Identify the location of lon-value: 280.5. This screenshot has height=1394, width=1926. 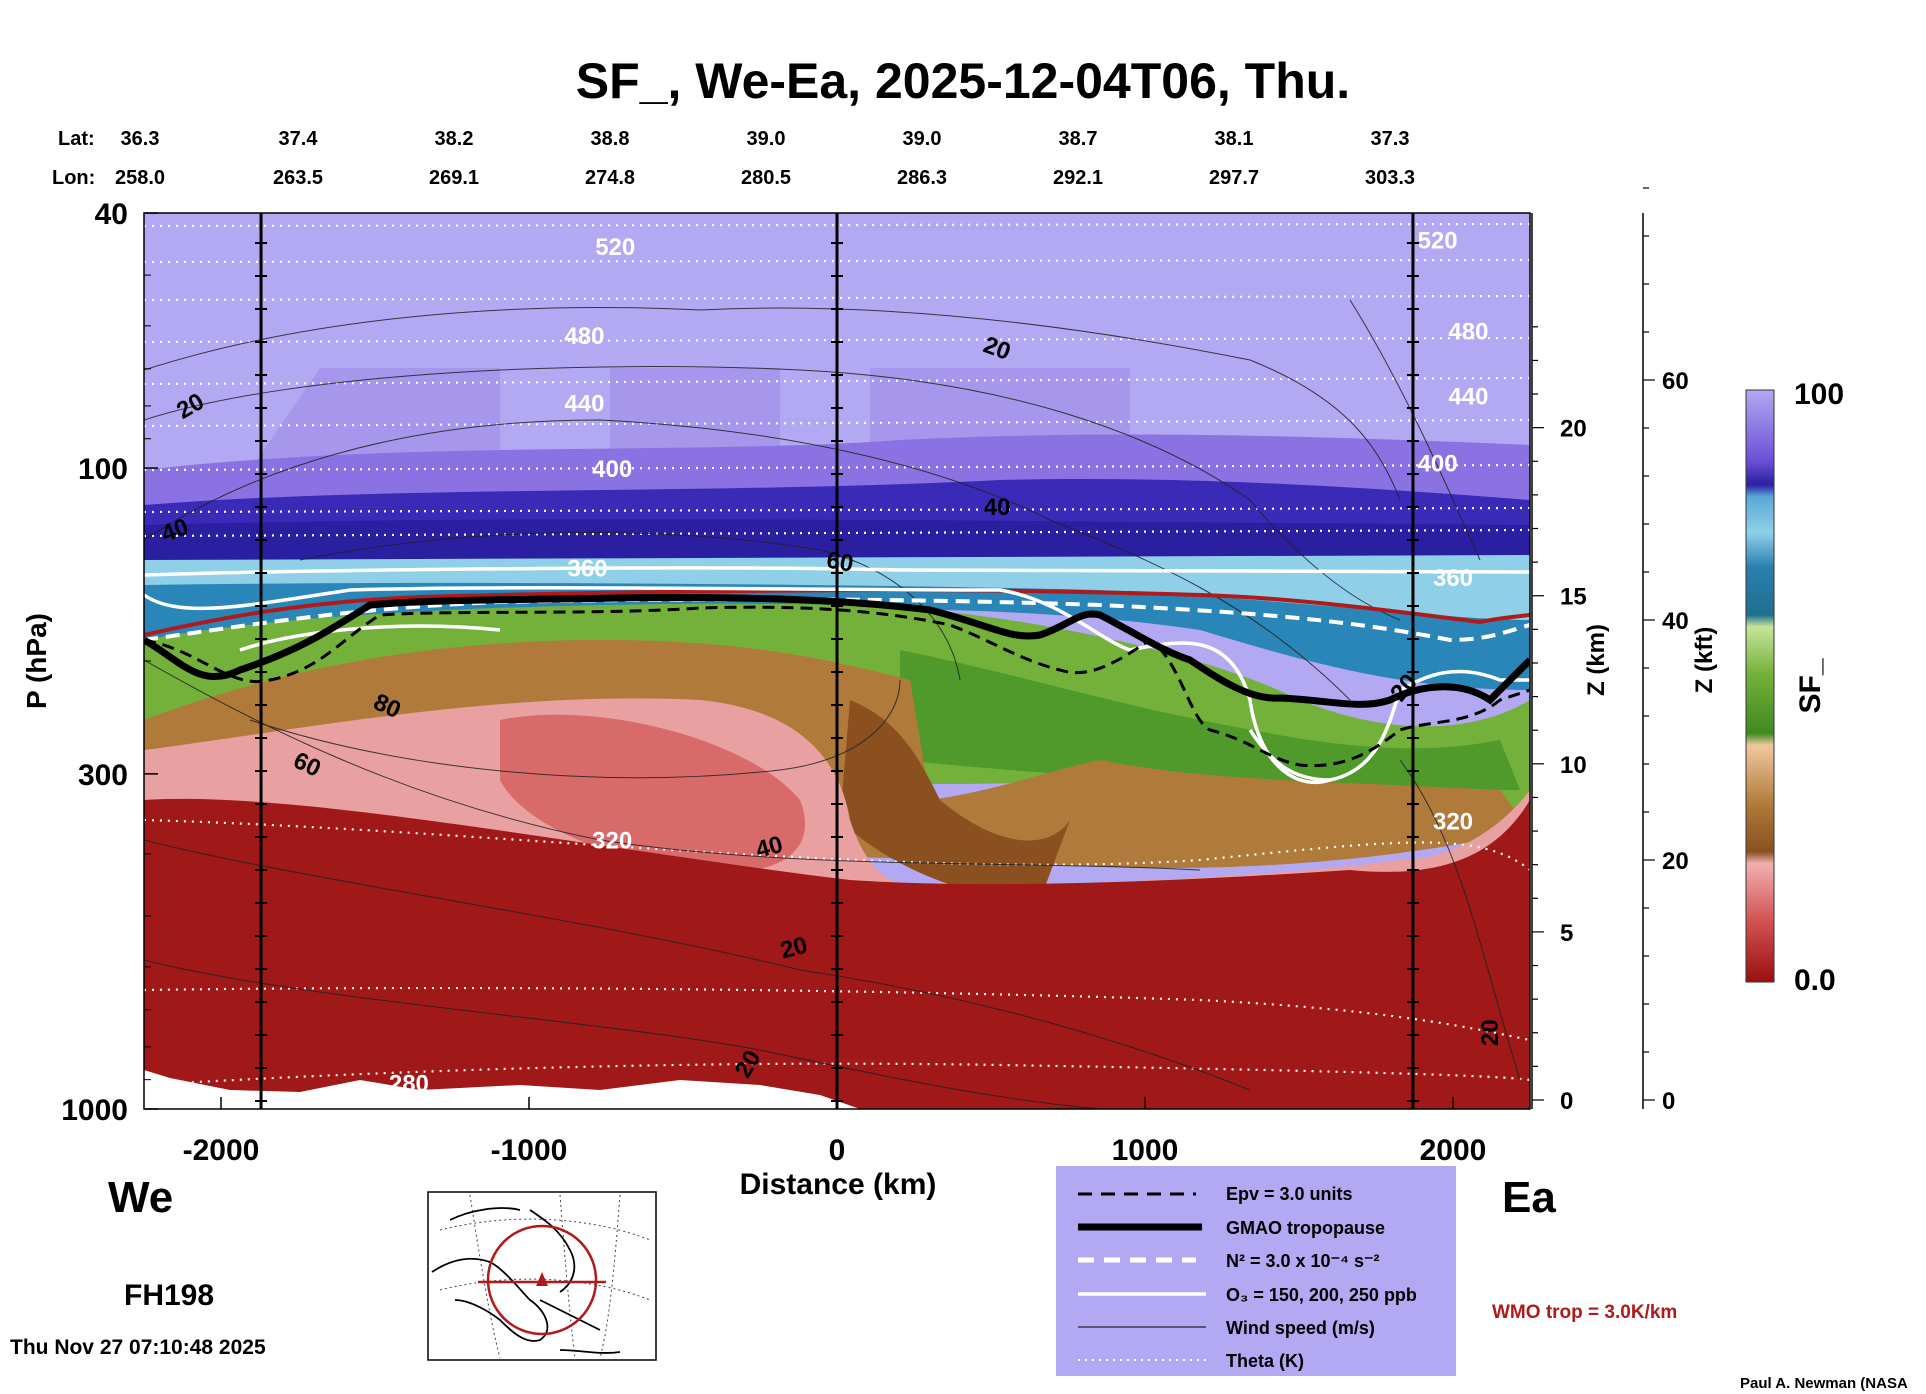
(766, 178).